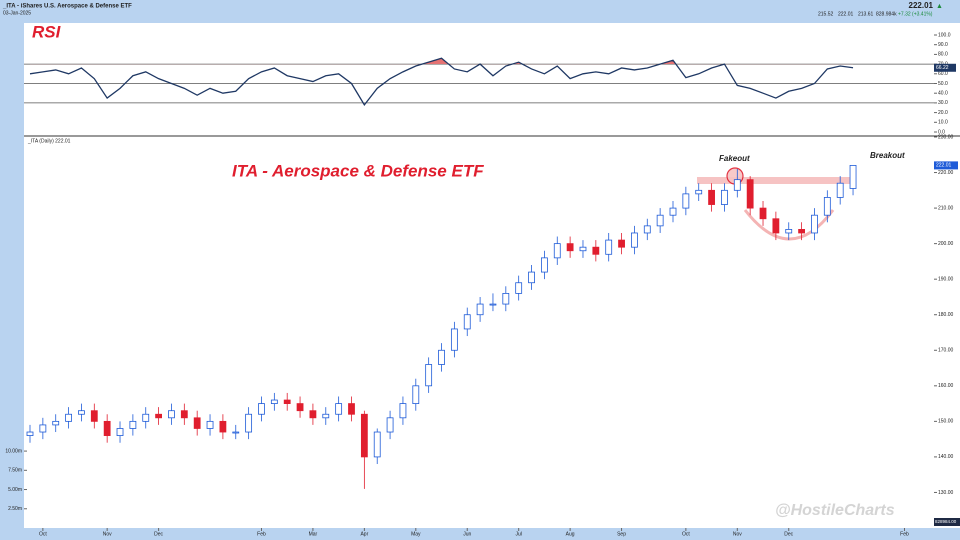 This screenshot has width=960, height=540. I want to click on y-tick-label: 200.00, so click(946, 244).